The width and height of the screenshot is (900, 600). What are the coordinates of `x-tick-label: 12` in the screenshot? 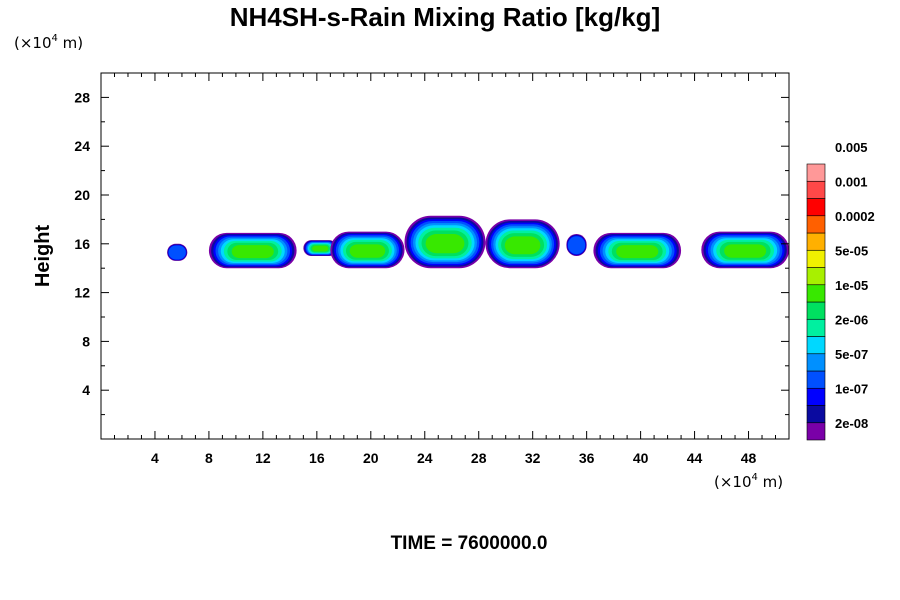 It's located at (263, 458).